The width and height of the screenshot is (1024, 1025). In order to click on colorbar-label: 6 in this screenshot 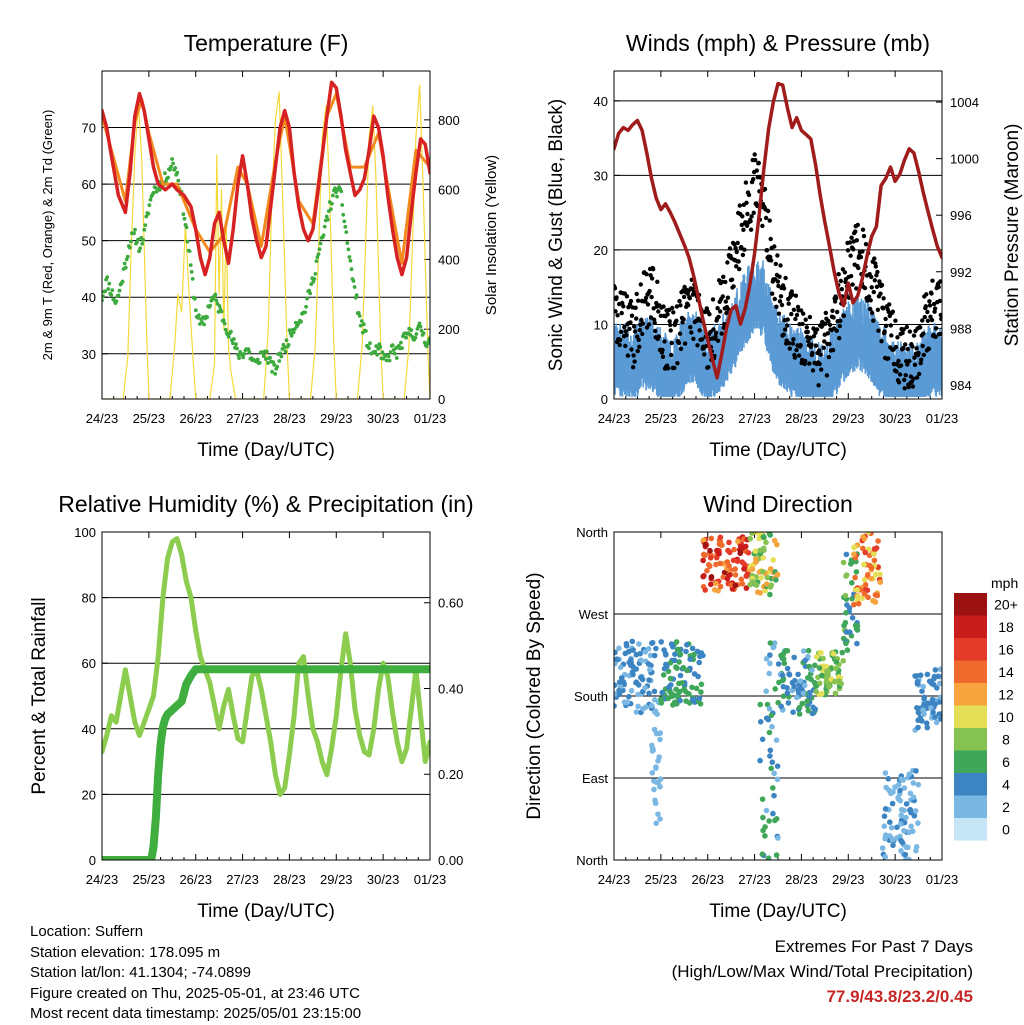, I will do `click(1006, 762)`.